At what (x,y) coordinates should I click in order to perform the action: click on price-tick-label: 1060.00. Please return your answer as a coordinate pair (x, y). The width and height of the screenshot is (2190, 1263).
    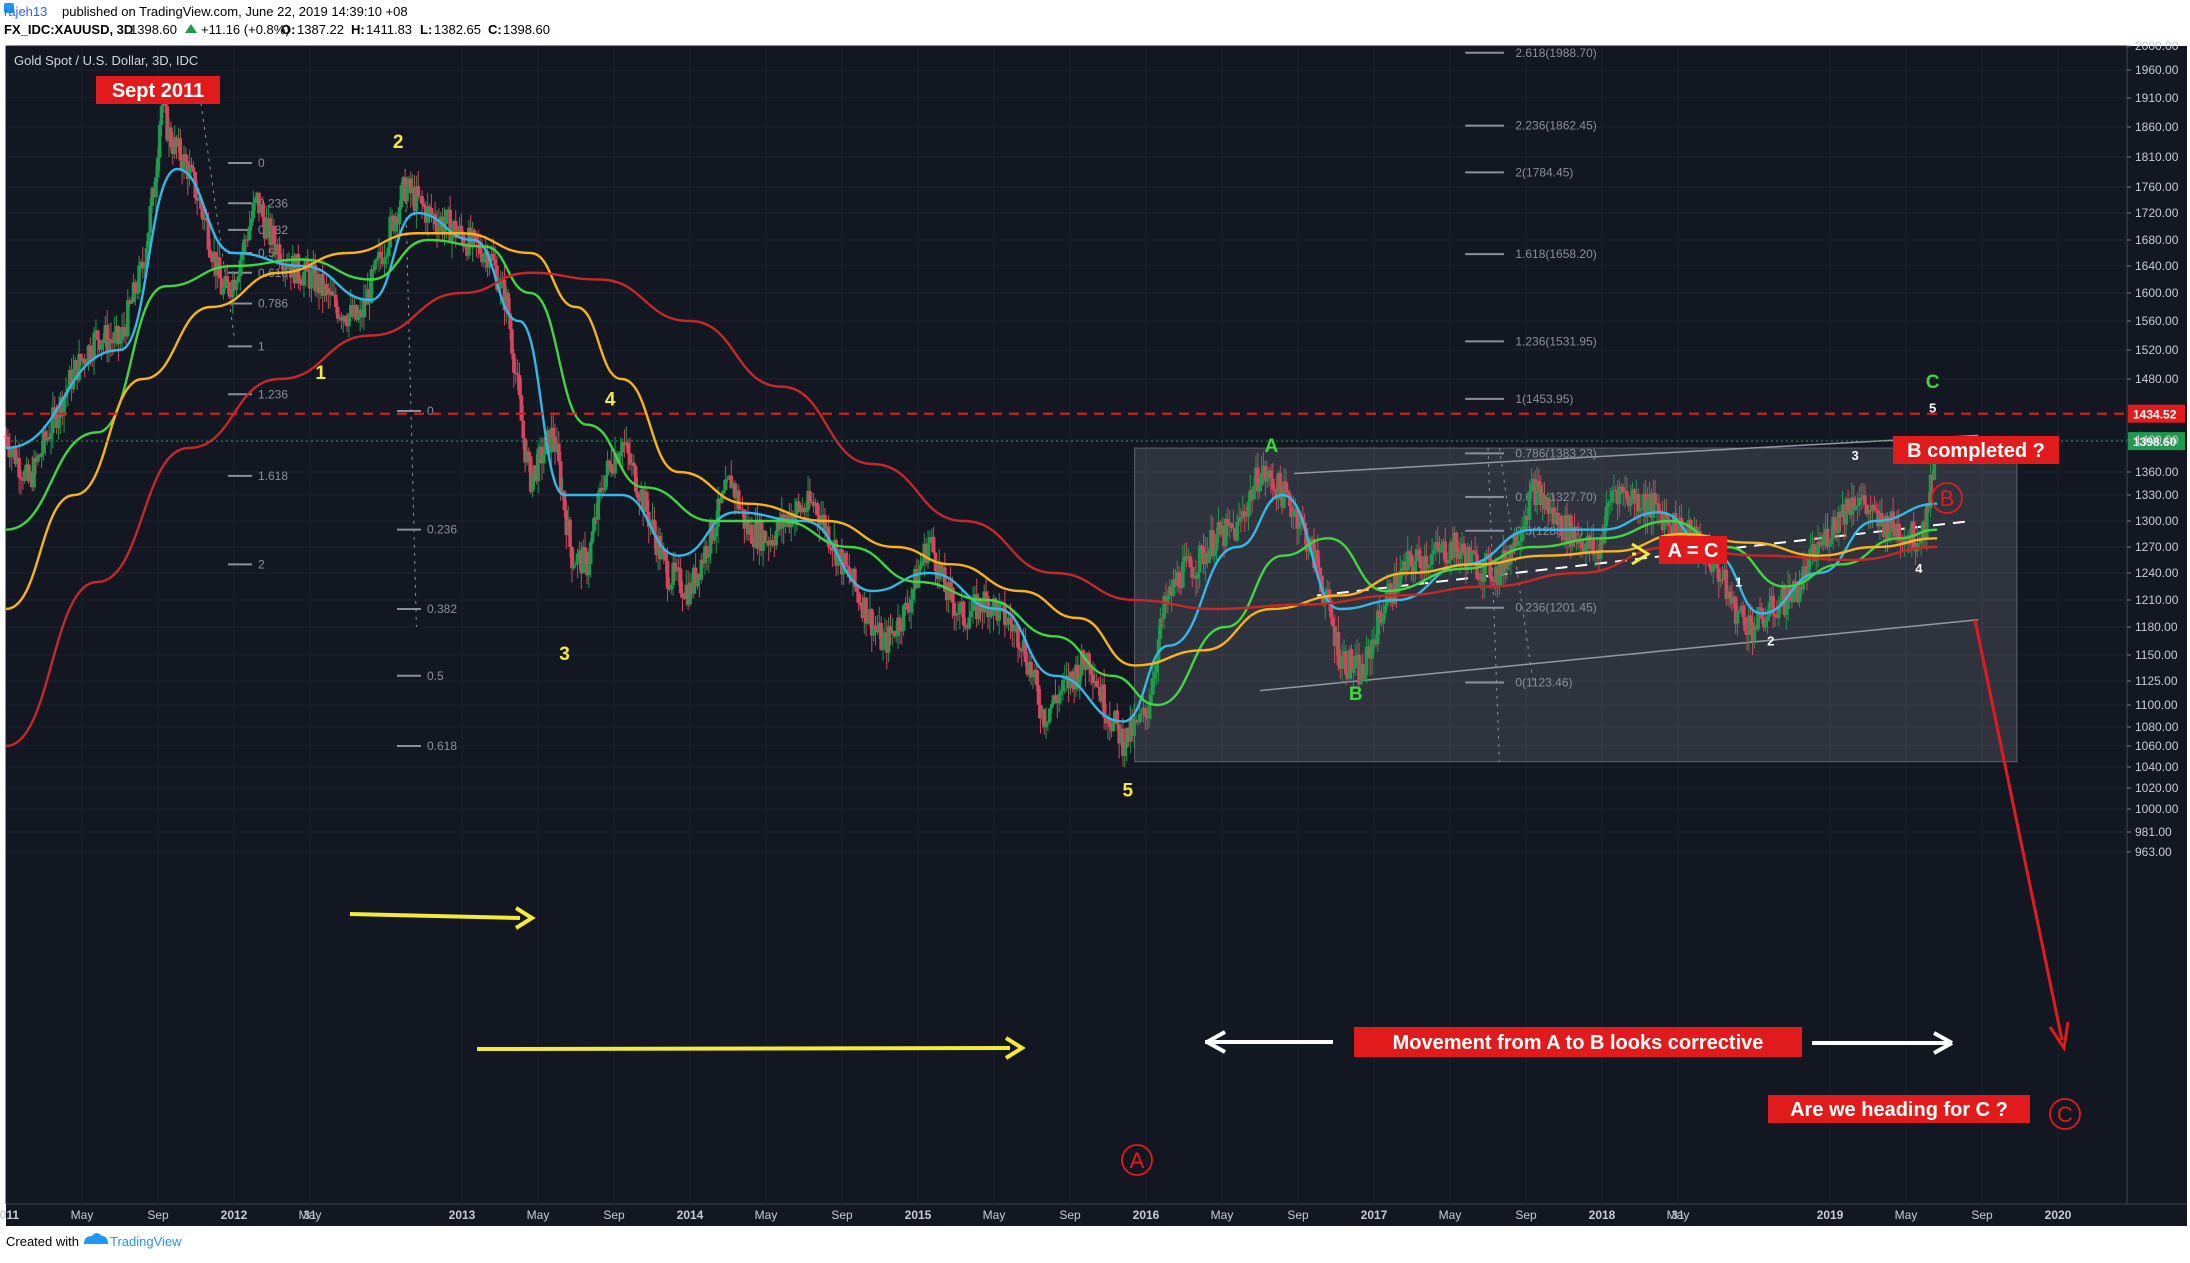
    Looking at the image, I should click on (2157, 746).